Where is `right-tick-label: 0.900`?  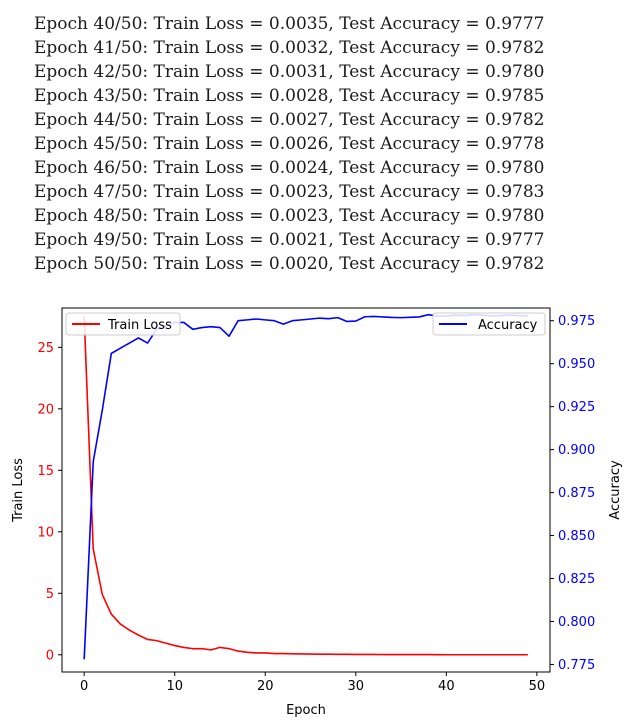 right-tick-label: 0.900 is located at coordinates (576, 450).